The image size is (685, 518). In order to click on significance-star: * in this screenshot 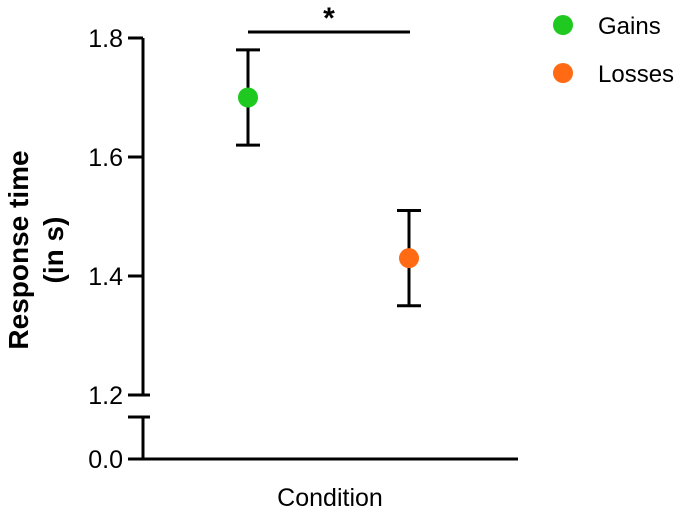, I will do `click(329, 18)`.